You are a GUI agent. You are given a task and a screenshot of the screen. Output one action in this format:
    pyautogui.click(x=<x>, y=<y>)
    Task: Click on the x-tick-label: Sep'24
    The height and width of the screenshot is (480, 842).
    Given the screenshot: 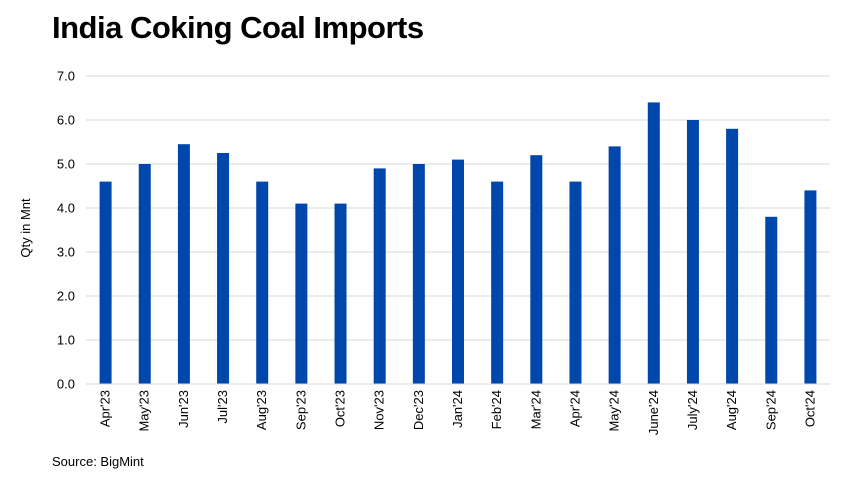 What is the action you would take?
    pyautogui.click(x=770, y=410)
    